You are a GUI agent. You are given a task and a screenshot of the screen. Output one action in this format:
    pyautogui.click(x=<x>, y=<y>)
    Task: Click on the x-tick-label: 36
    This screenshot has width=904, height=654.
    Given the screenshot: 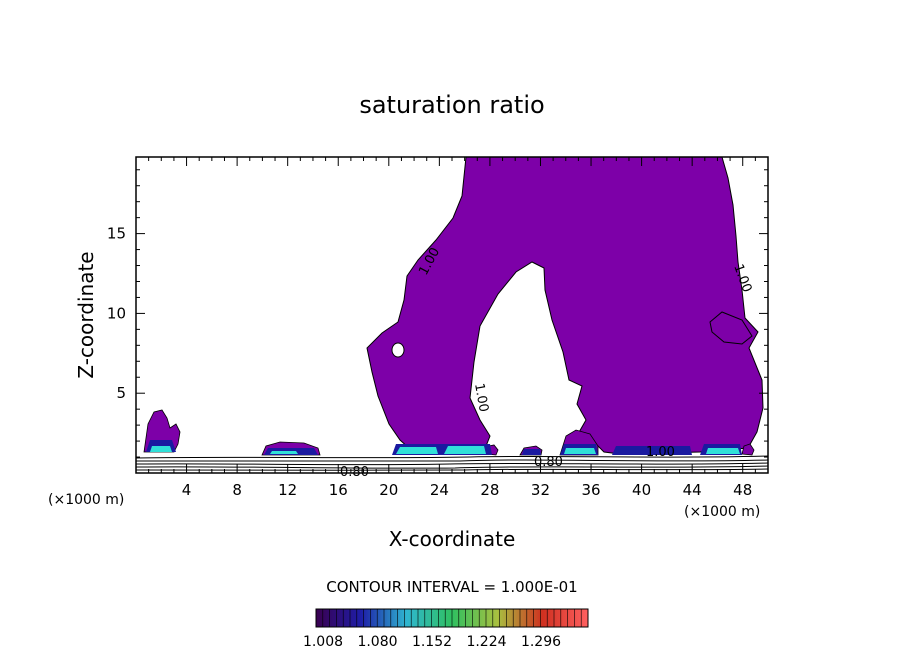 What is the action you would take?
    pyautogui.click(x=590, y=490)
    